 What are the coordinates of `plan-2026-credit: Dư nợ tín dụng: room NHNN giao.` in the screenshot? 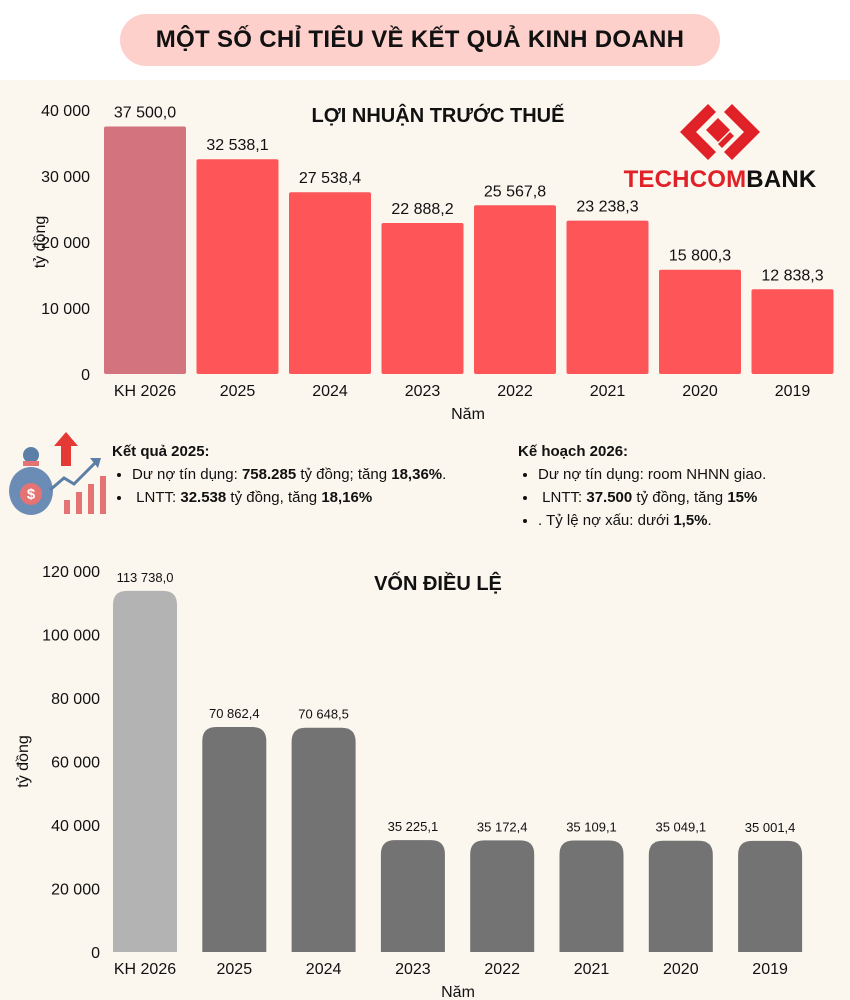 It's located at (688, 474).